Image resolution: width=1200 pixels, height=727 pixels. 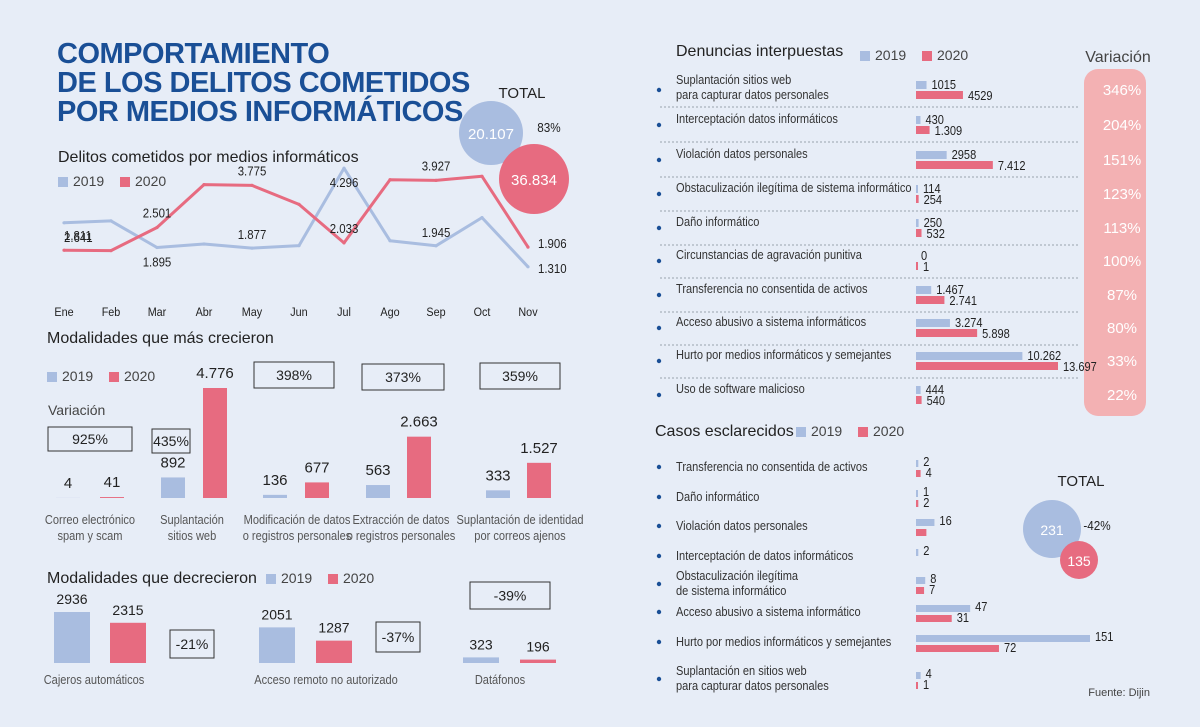 I want to click on growth-category: Suplantación de identidad, so click(x=520, y=519).